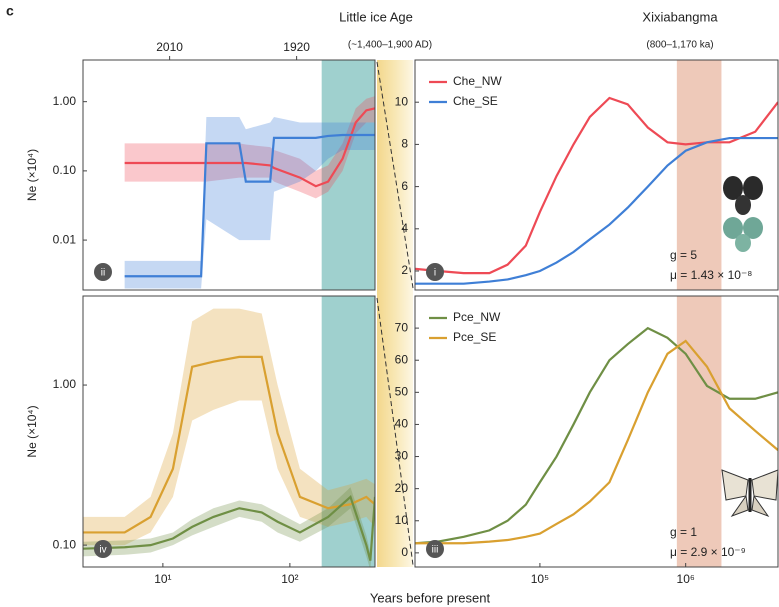 The height and width of the screenshot is (607, 779). I want to click on panel-label: ii, so click(103, 273).